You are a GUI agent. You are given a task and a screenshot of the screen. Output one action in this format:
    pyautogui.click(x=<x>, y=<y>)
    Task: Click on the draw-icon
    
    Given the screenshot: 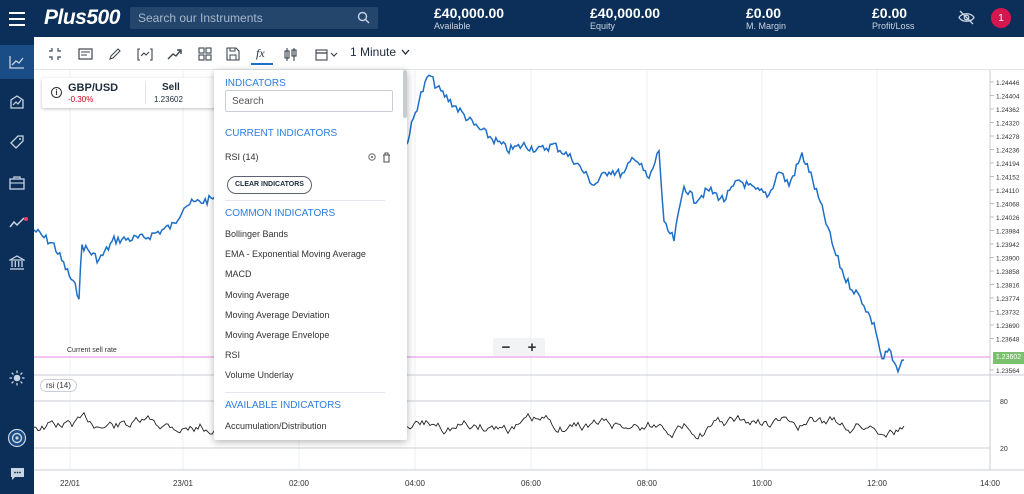 What is the action you would take?
    pyautogui.click(x=115, y=54)
    